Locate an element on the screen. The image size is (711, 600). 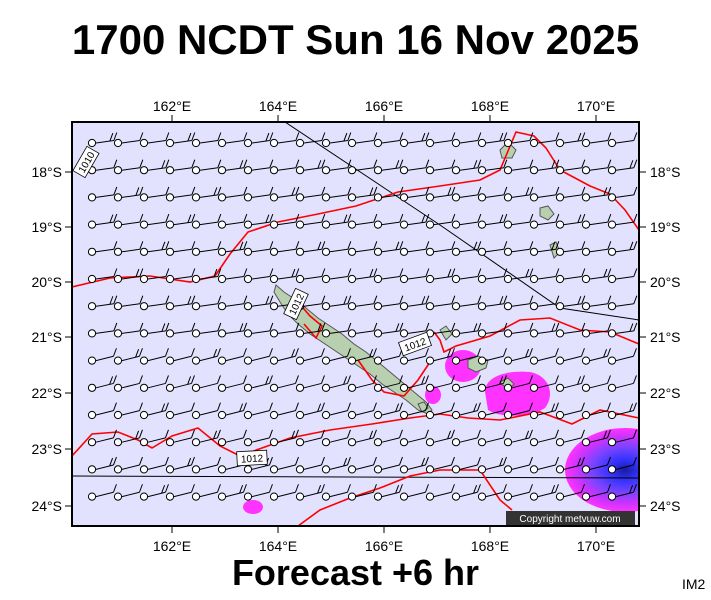
longitude-axis-top: 162°E 164°E 166°E 168°E 170°E is located at coordinates (384, 106).